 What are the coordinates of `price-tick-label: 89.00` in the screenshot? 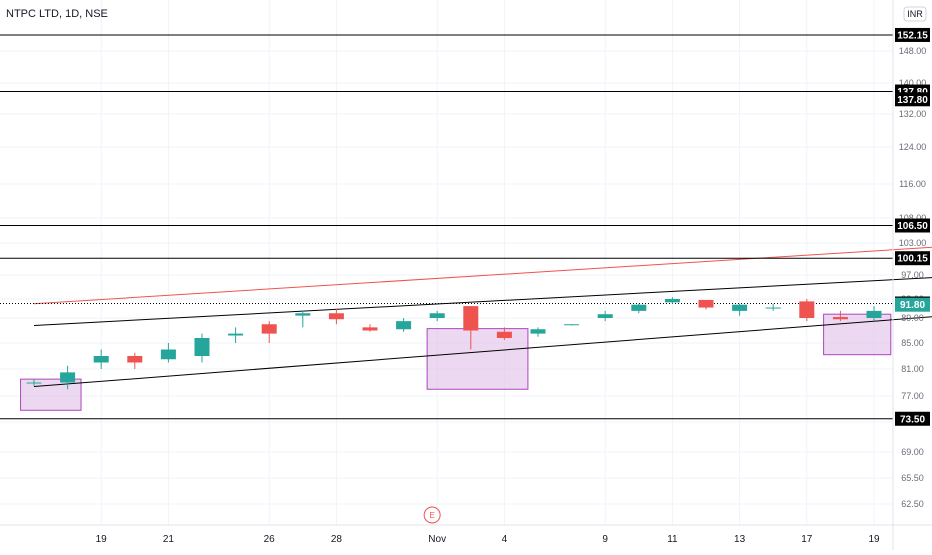 It's located at (912, 318).